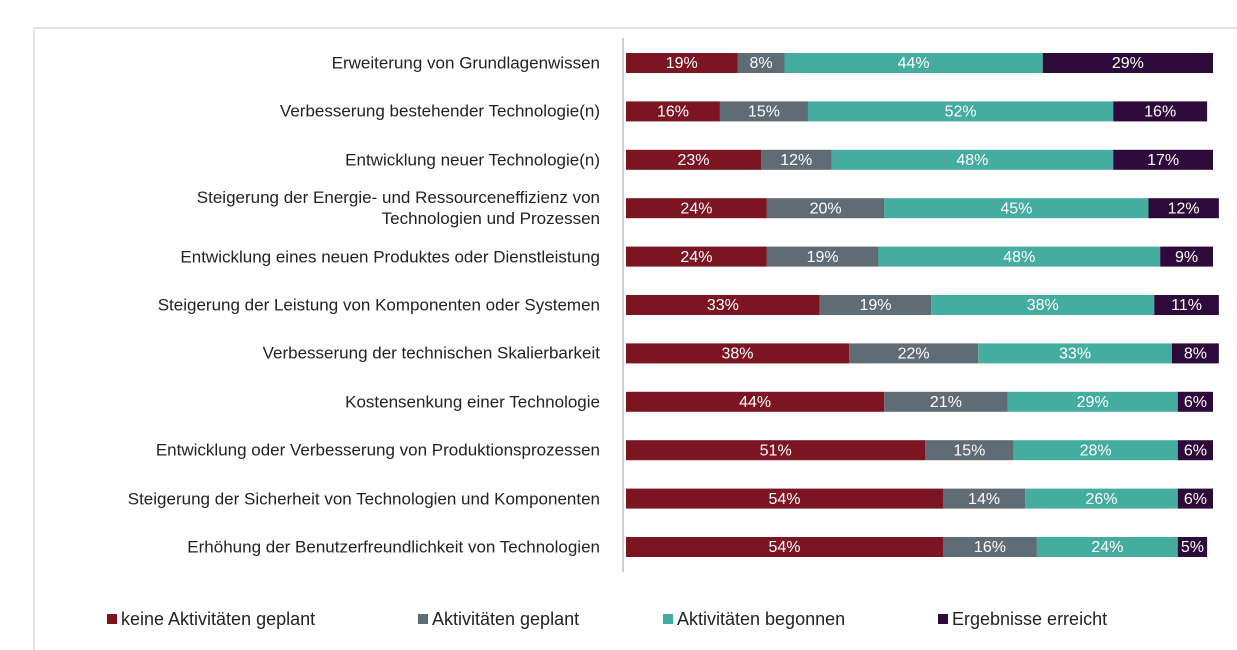  What do you see at coordinates (761, 619) in the screenshot?
I see `legend-label: Aktivitäten begonnen` at bounding box center [761, 619].